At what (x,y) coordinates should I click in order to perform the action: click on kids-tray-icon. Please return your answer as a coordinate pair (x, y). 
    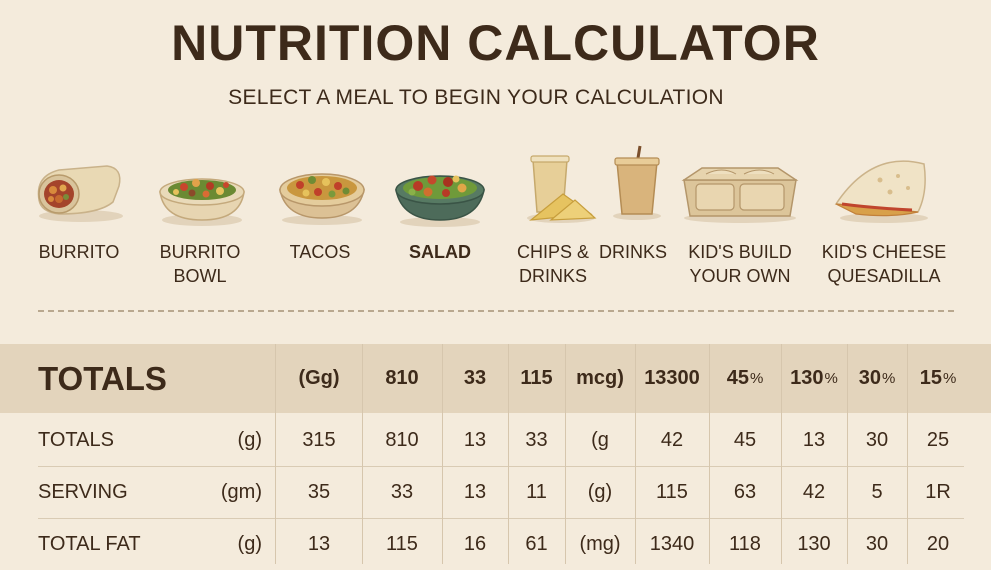
    Looking at the image, I should click on (740, 189).